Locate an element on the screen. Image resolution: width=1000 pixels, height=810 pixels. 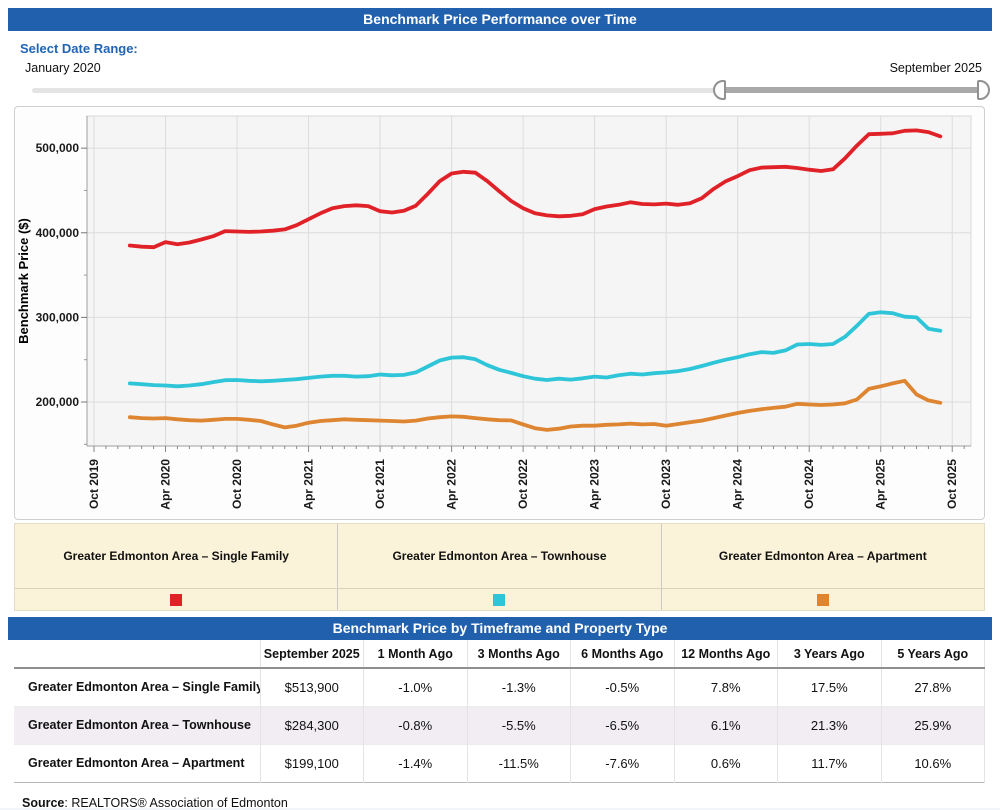
cell-value: 7.8% is located at coordinates (726, 687).